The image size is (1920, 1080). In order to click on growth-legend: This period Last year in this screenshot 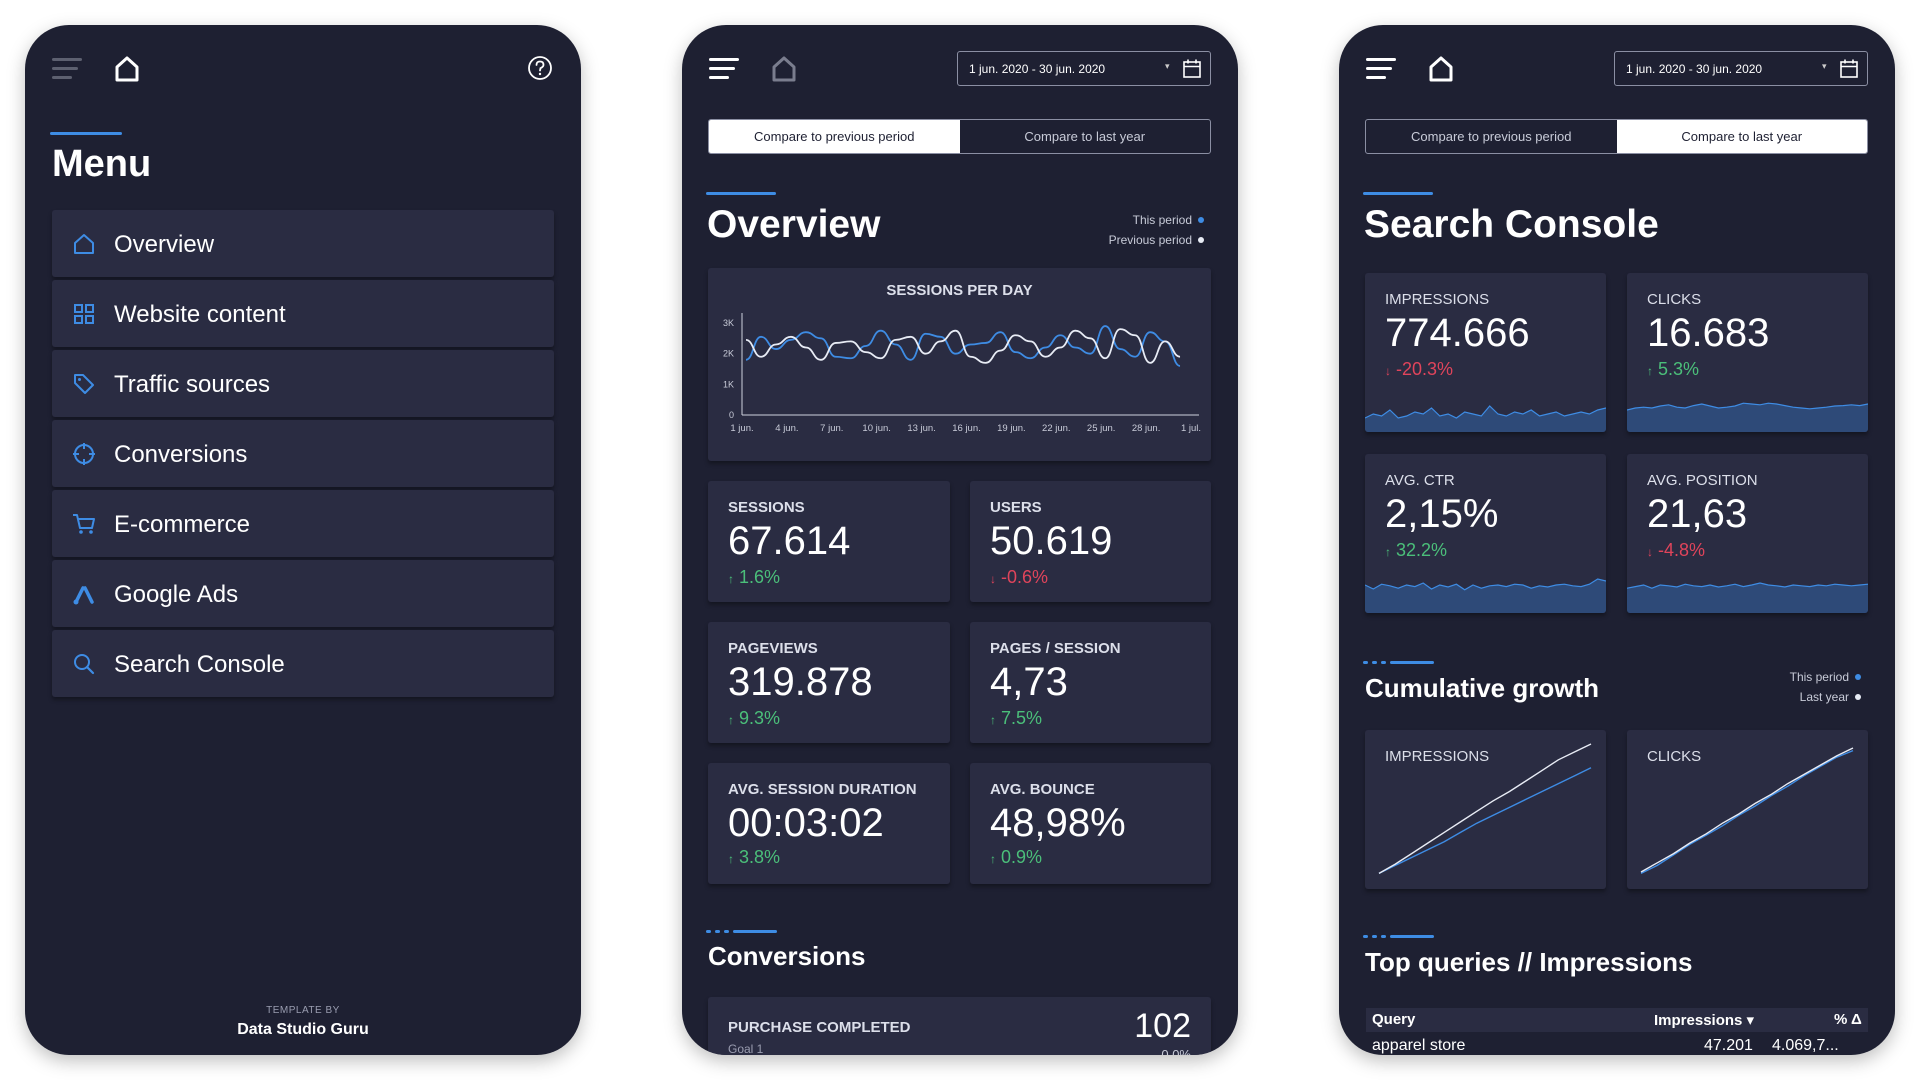, I will do `click(1825, 687)`.